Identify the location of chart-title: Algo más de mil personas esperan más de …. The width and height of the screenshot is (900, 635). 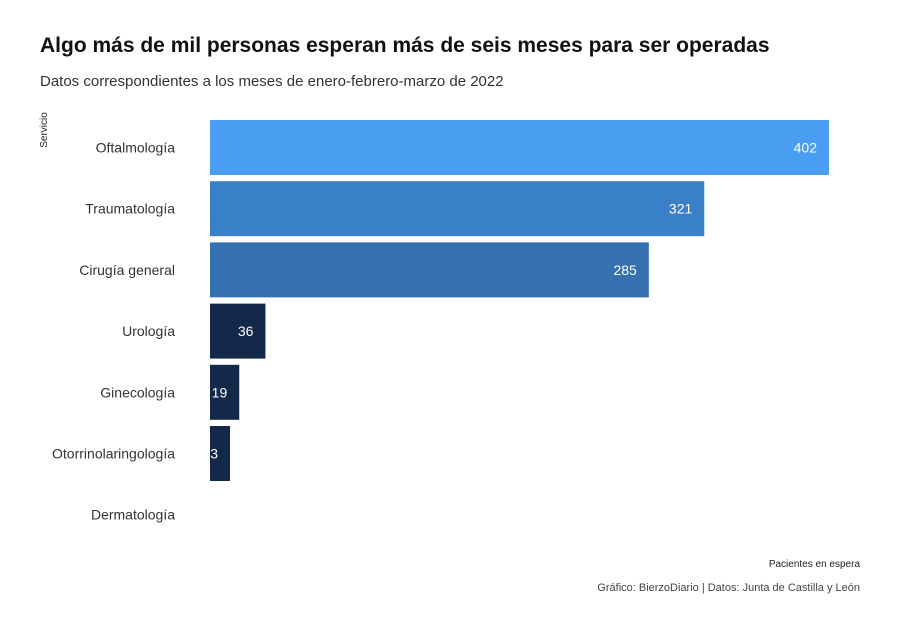
(405, 45).